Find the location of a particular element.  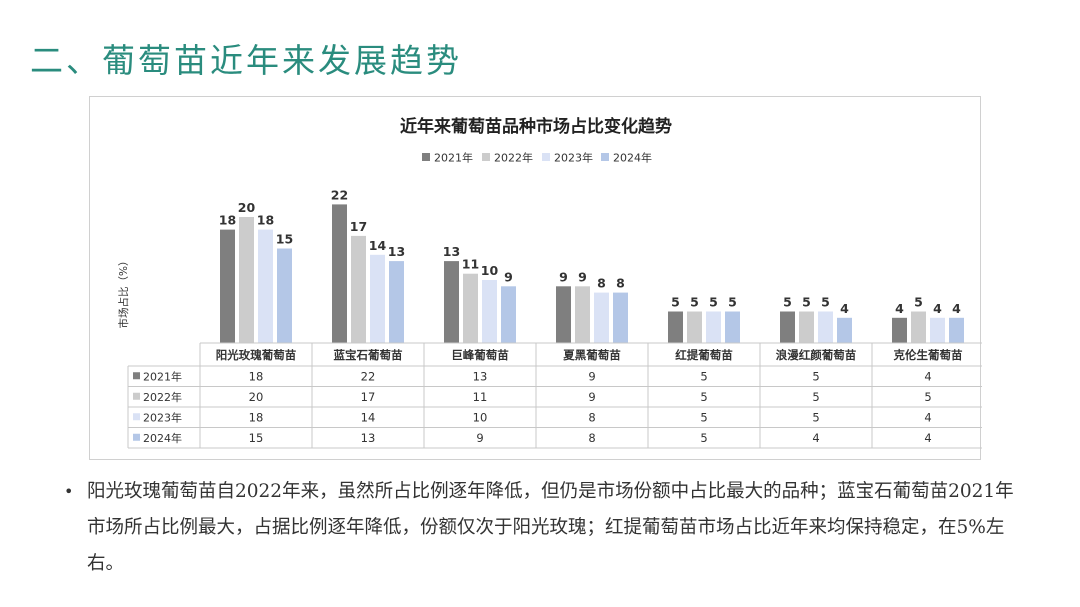

category-label: 浪漫红颜葡萄苗 is located at coordinates (816, 355).